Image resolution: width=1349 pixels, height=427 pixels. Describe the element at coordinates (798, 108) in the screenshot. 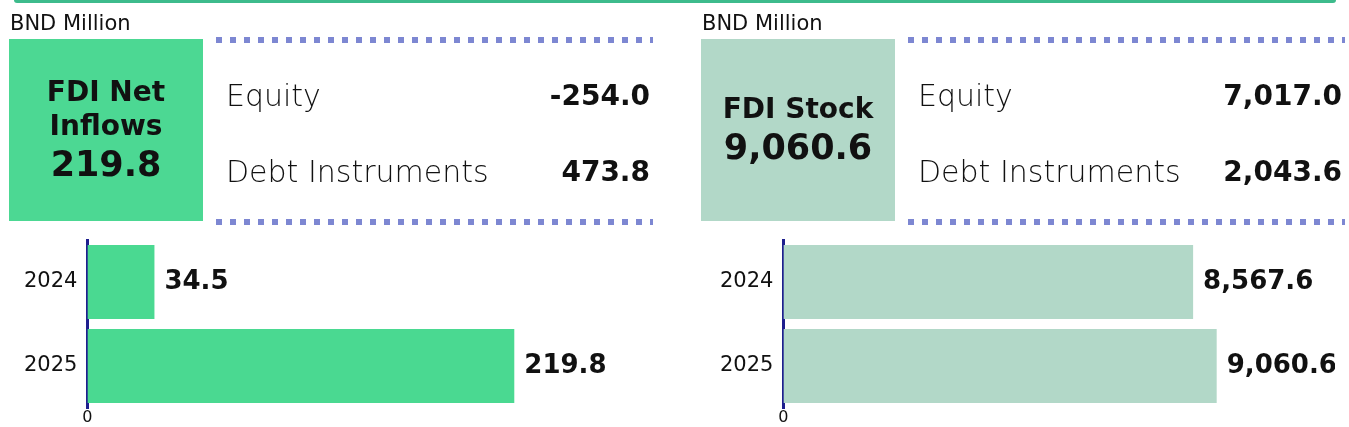

I see `text: FDI Stock` at that location.